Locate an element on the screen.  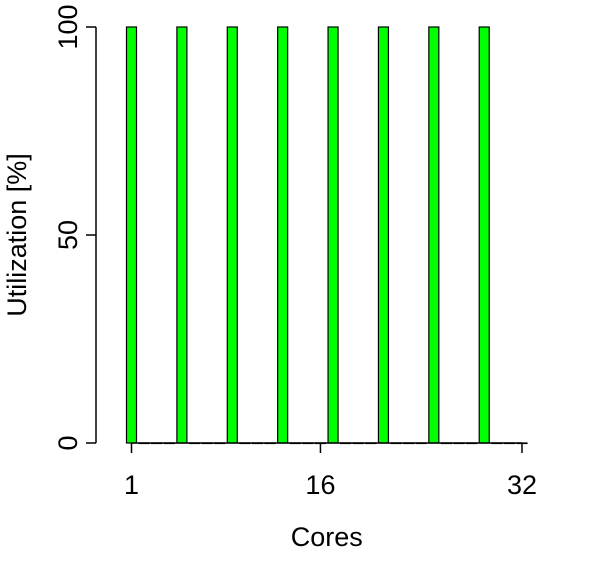
x-ticks: 1 16 32 is located at coordinates (330, 471).